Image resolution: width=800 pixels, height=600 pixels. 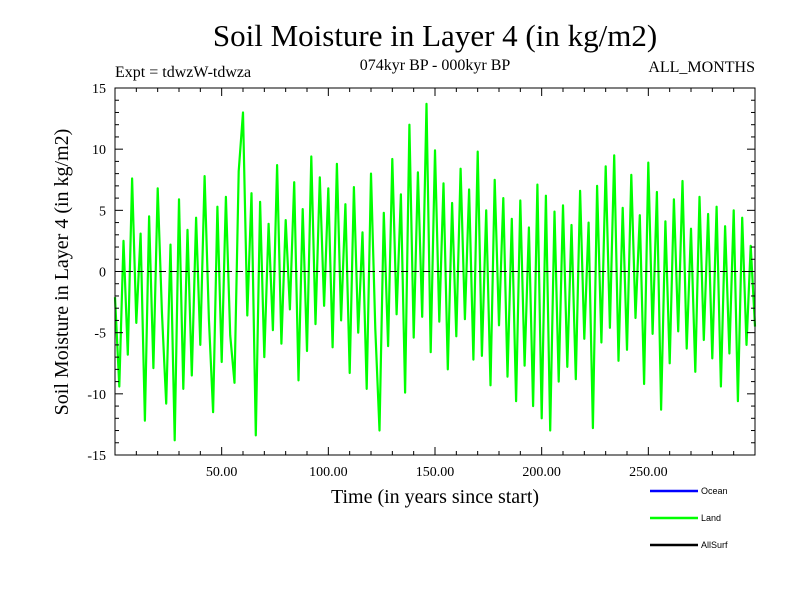 I want to click on period-label: 074kyr BP - 000kyr BP, so click(x=435, y=65).